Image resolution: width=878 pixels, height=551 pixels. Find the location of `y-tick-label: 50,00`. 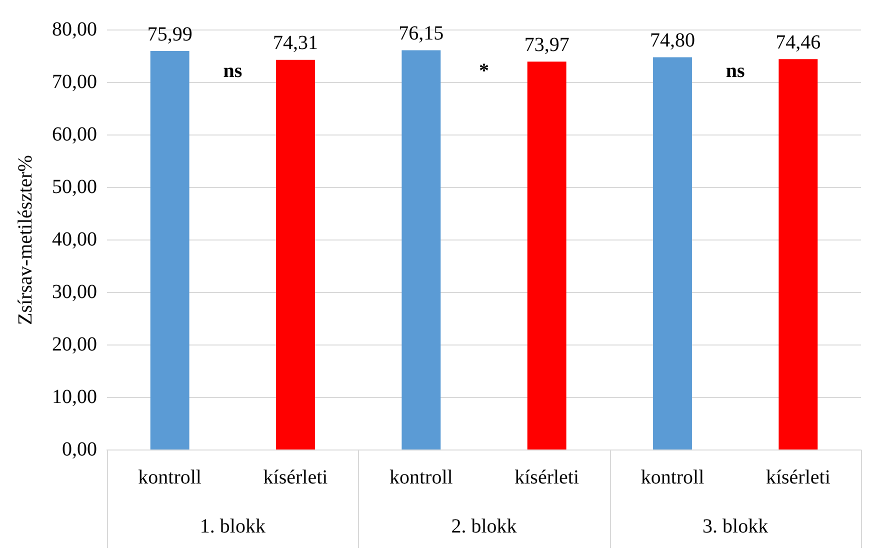

y-tick-label: 50,00 is located at coordinates (74, 187).